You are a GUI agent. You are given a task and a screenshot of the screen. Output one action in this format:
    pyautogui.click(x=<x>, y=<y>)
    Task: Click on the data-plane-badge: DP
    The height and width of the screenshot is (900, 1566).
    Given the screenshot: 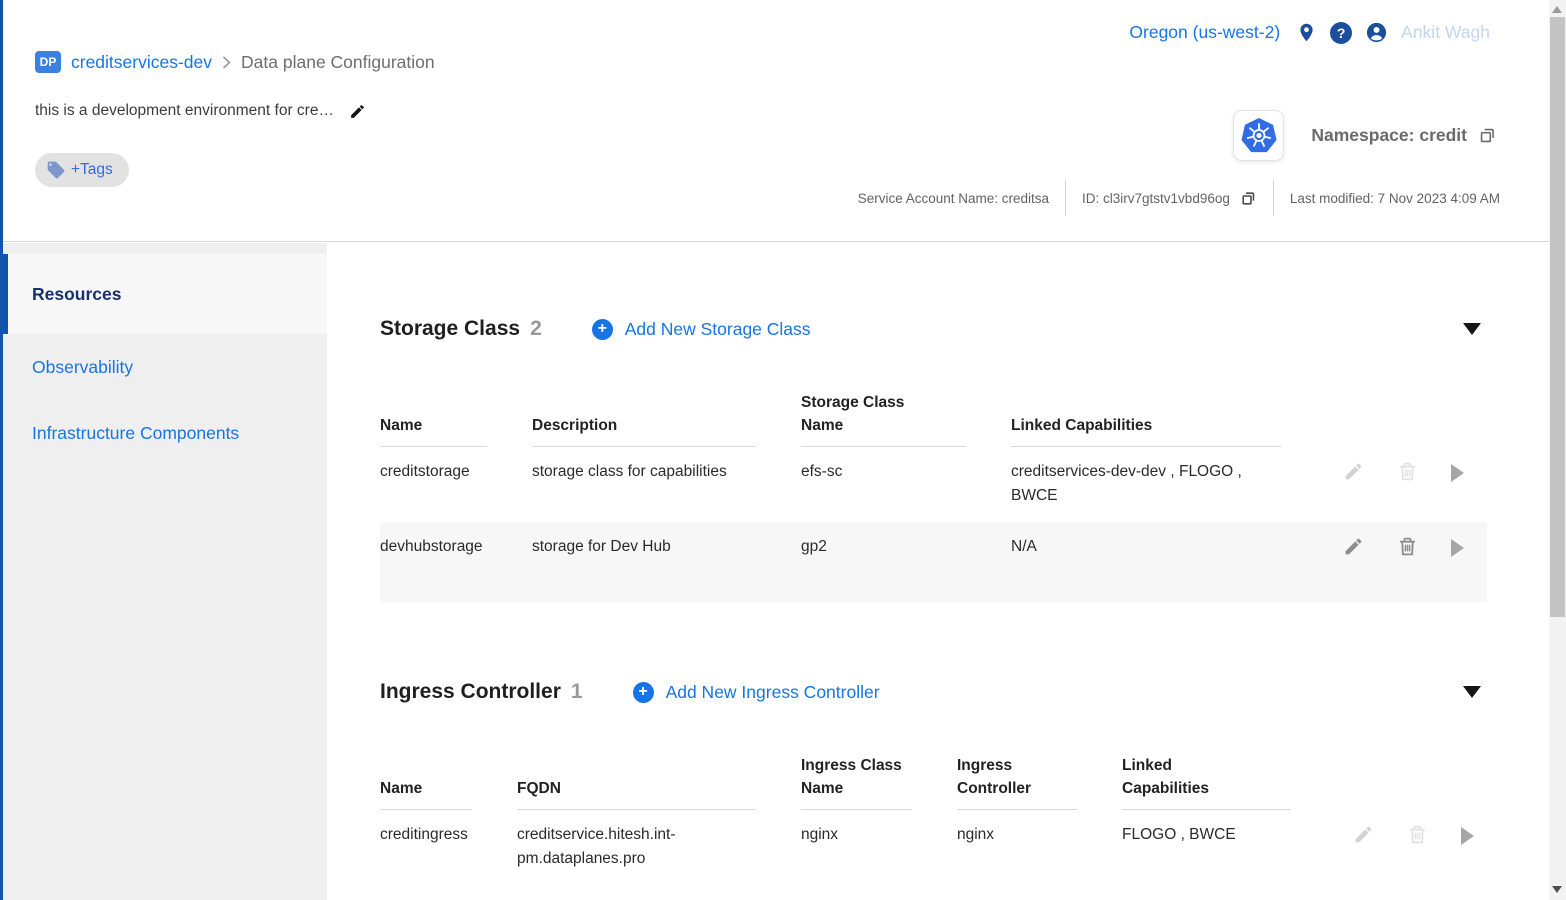 What is the action you would take?
    pyautogui.click(x=48, y=62)
    